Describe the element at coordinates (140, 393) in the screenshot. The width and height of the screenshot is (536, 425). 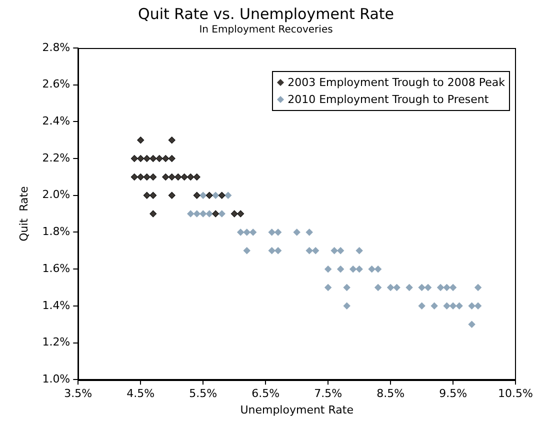
I see `x-tick-label: 4.5%` at that location.